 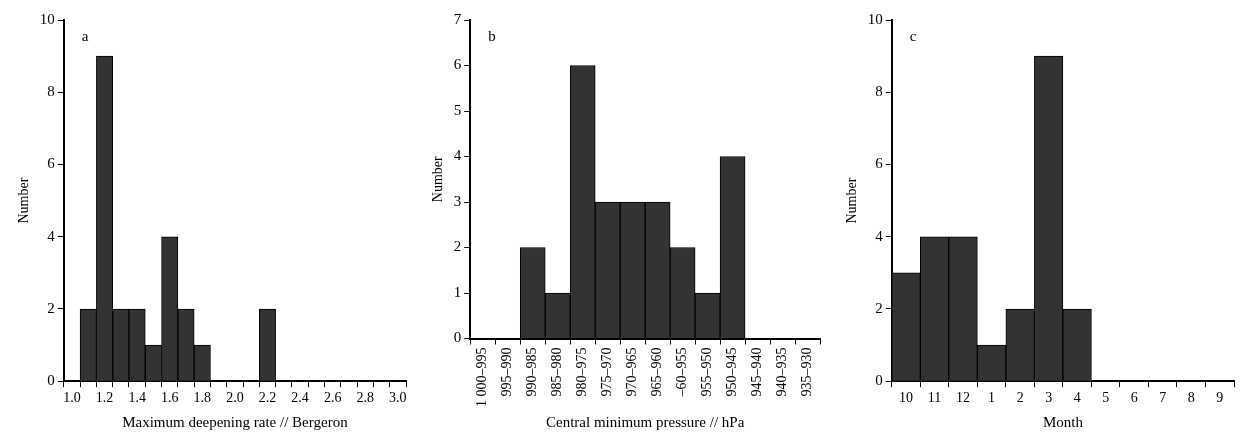 What do you see at coordinates (557, 372) in the screenshot?
I see `x-tick-label: 985–980` at bounding box center [557, 372].